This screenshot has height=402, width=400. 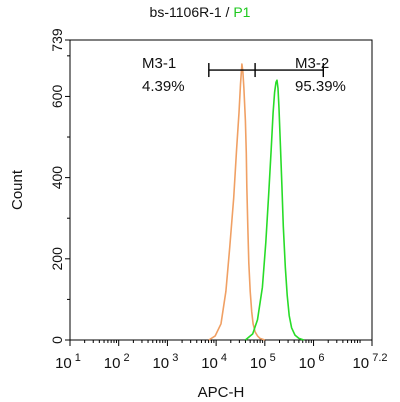 I want to click on y-tick-label: 200, so click(x=57, y=259).